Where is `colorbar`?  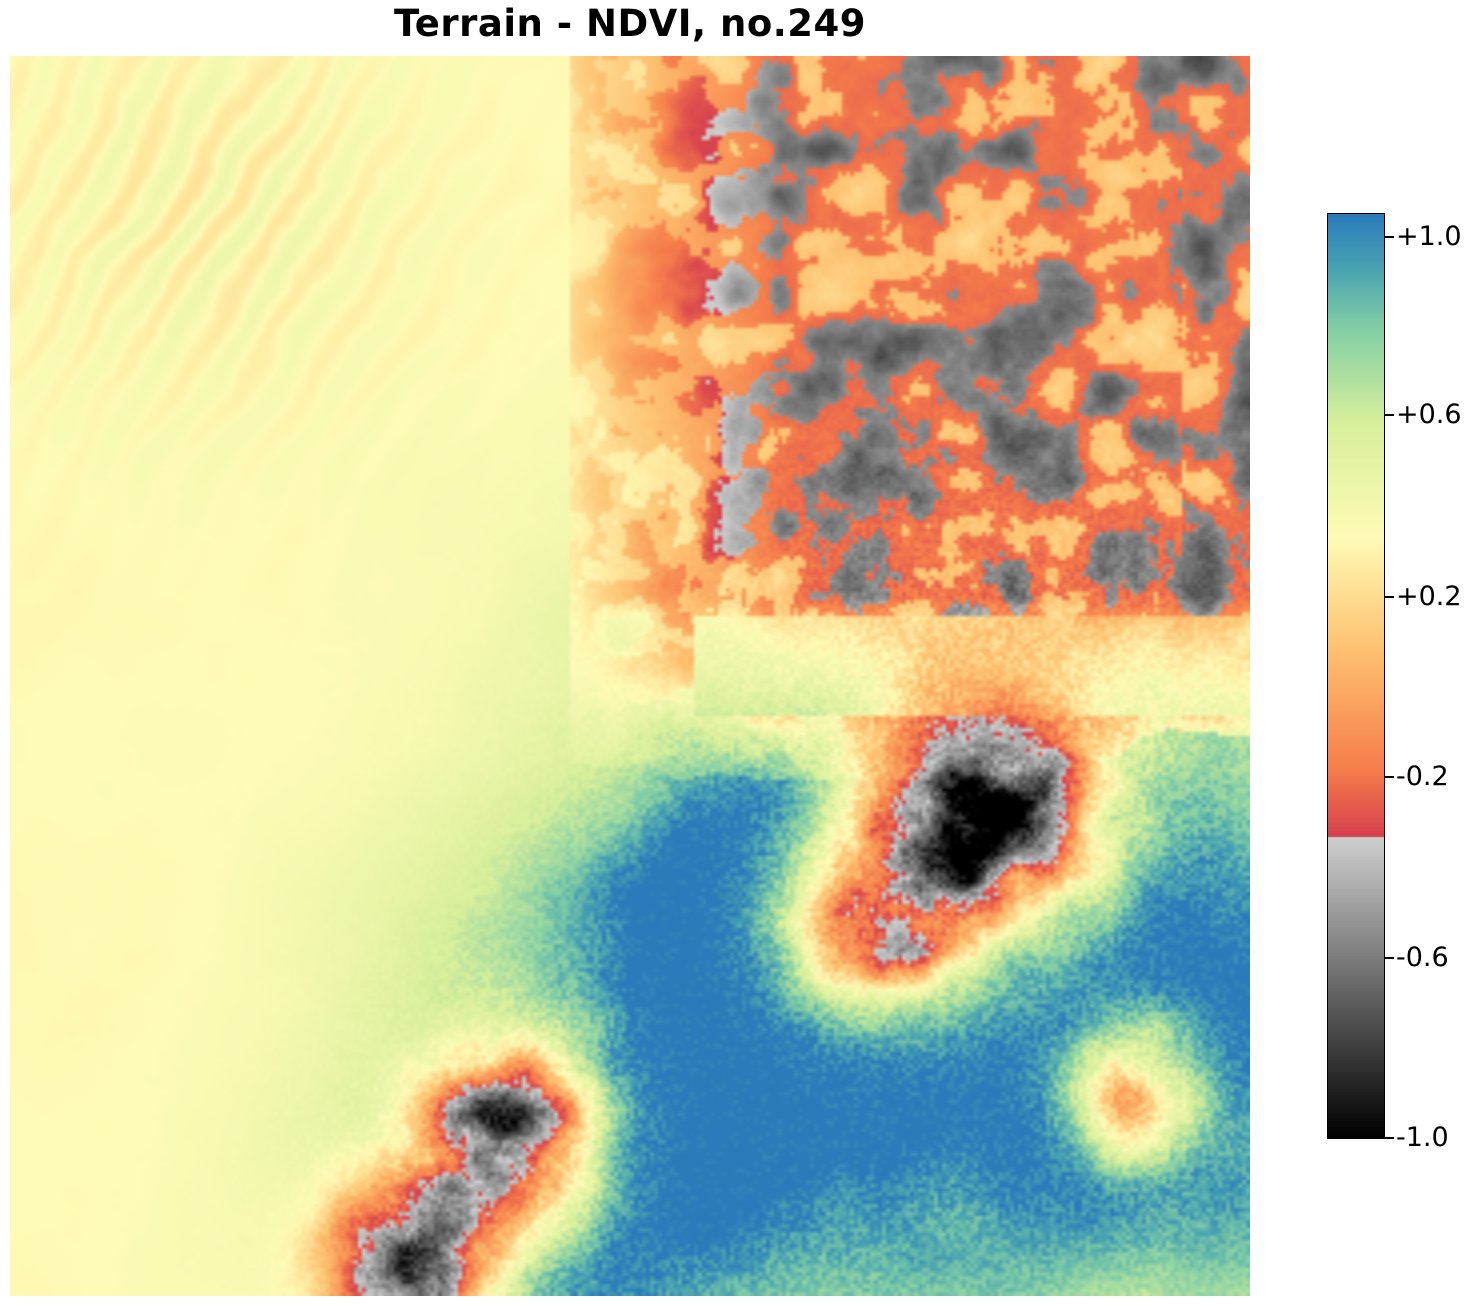
colorbar is located at coordinates (1356, 676).